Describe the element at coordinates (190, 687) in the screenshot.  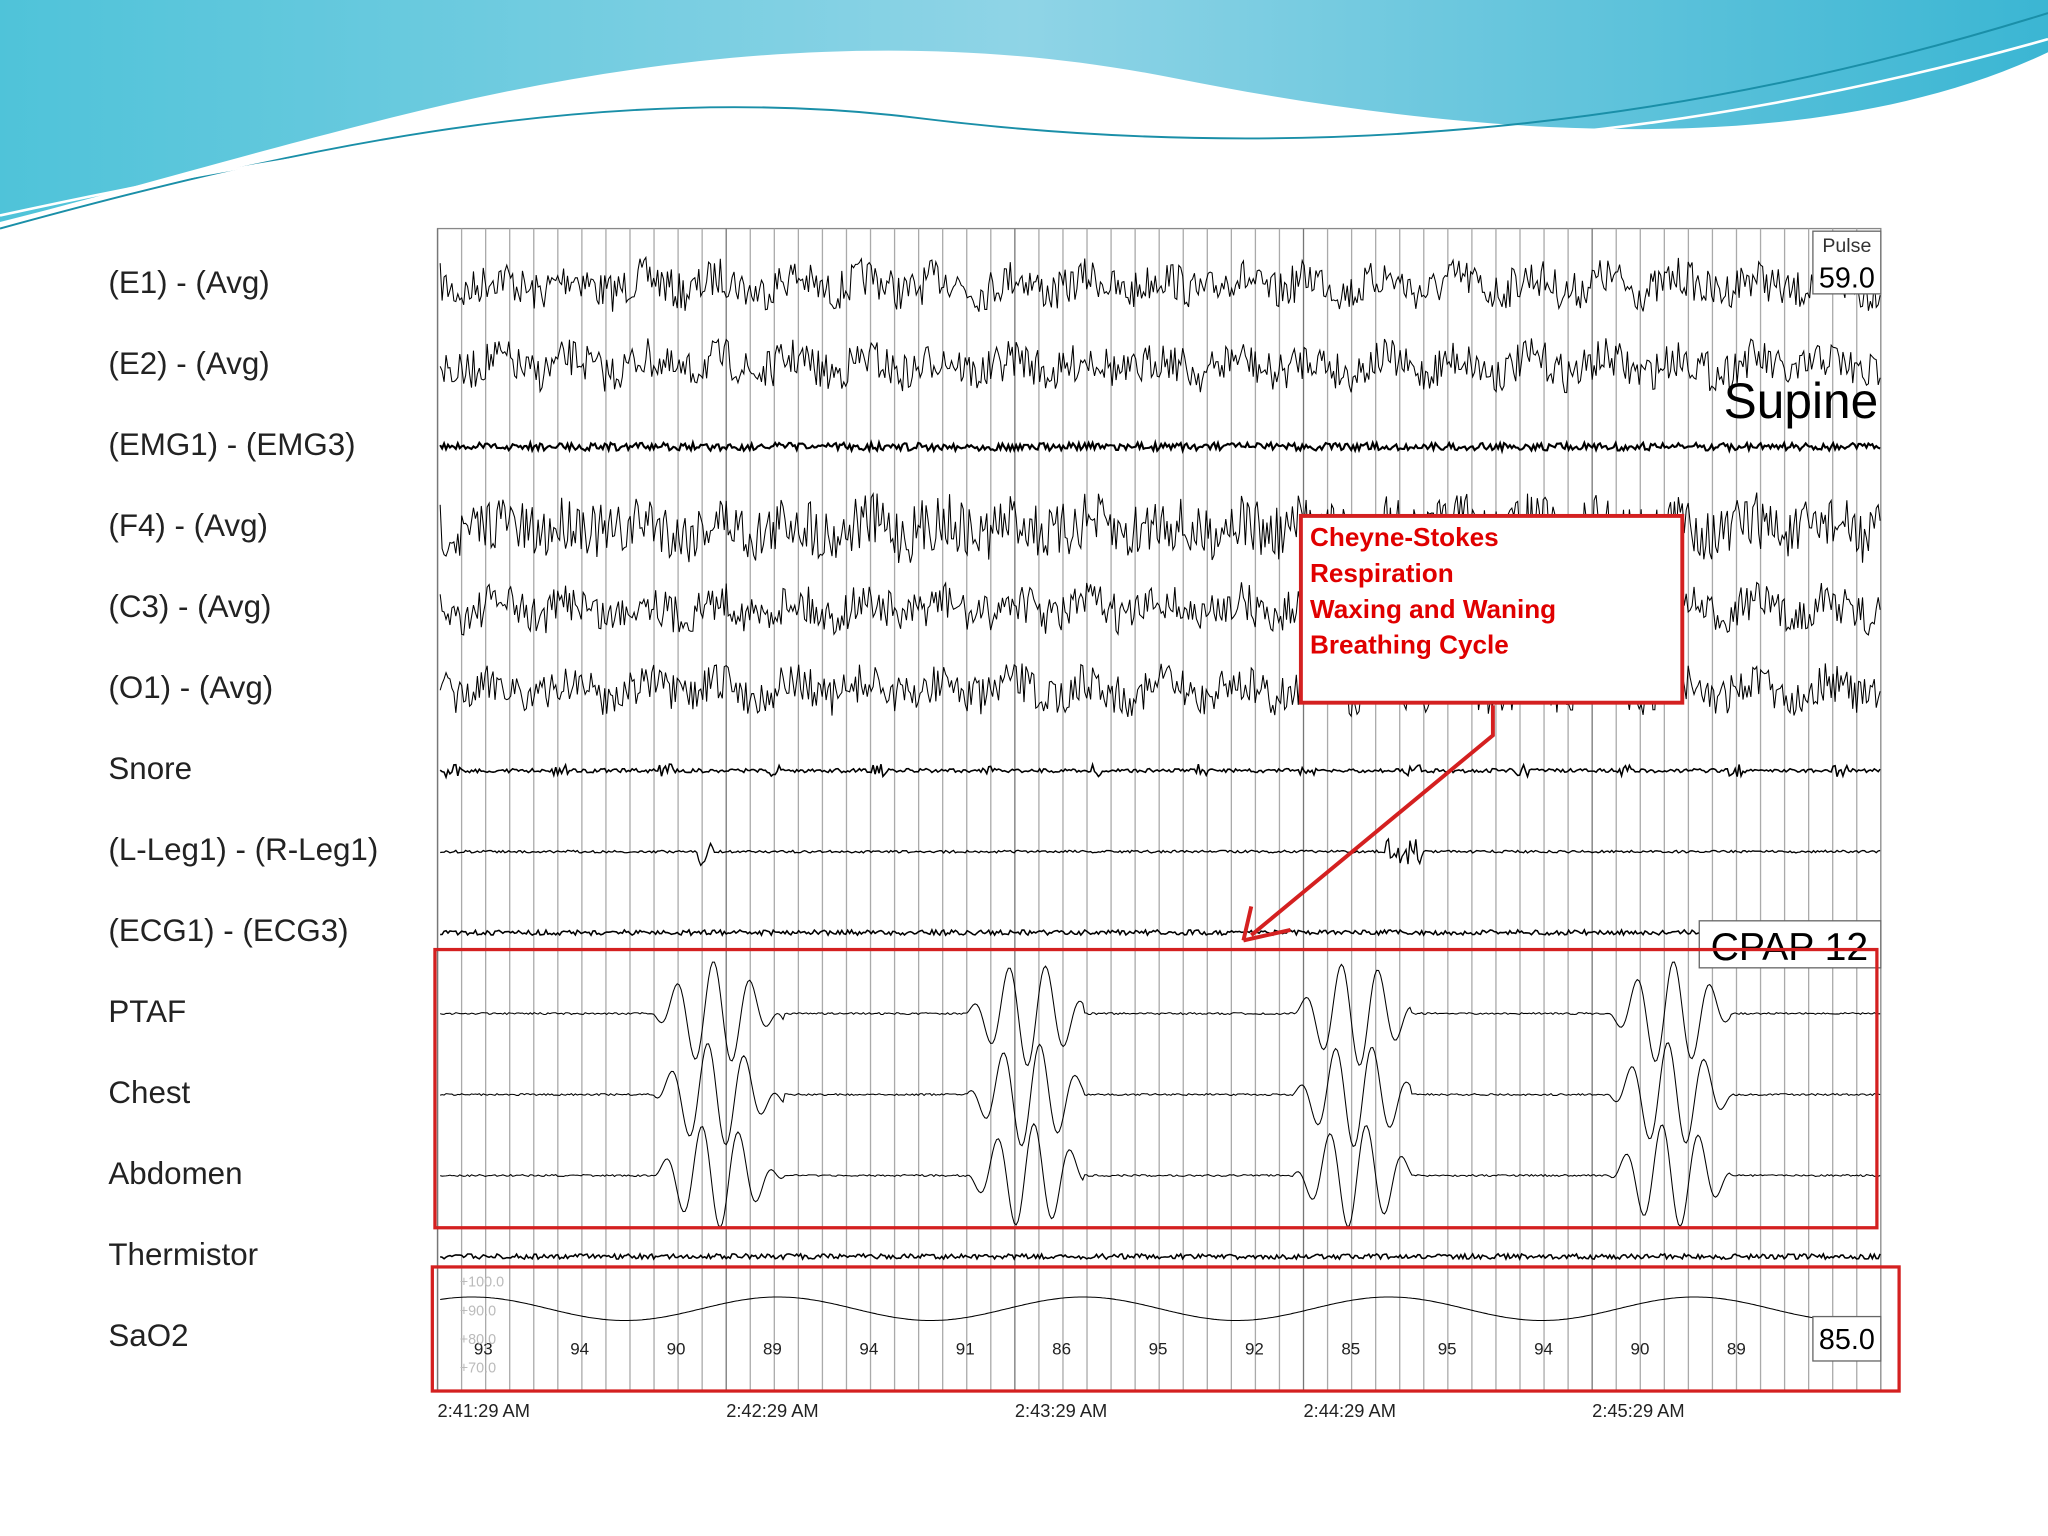
I see `channel-label: (O1) - (Avg)` at that location.